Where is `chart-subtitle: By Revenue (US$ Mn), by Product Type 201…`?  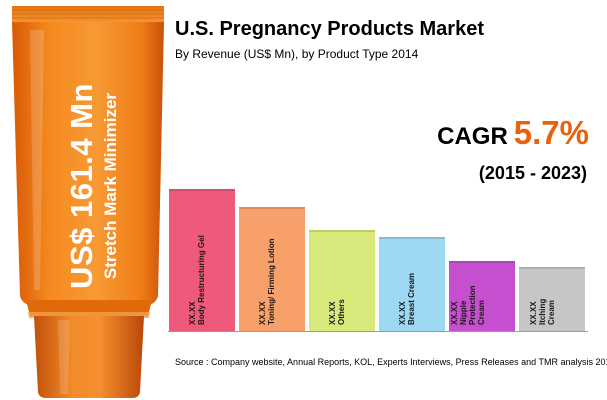
chart-subtitle: By Revenue (US$ Mn), by Product Type 201… is located at coordinates (297, 54).